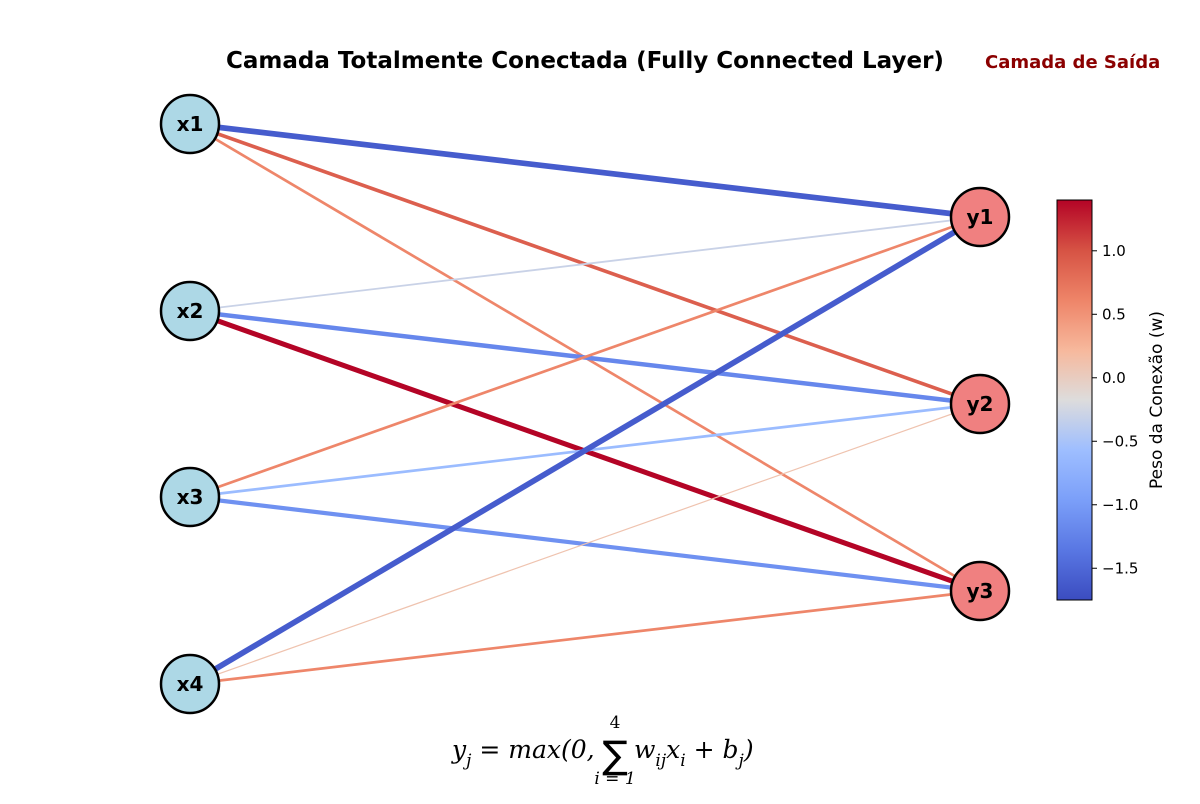  I want to click on colorbar-tick-label: 1.0, so click(1114, 251).